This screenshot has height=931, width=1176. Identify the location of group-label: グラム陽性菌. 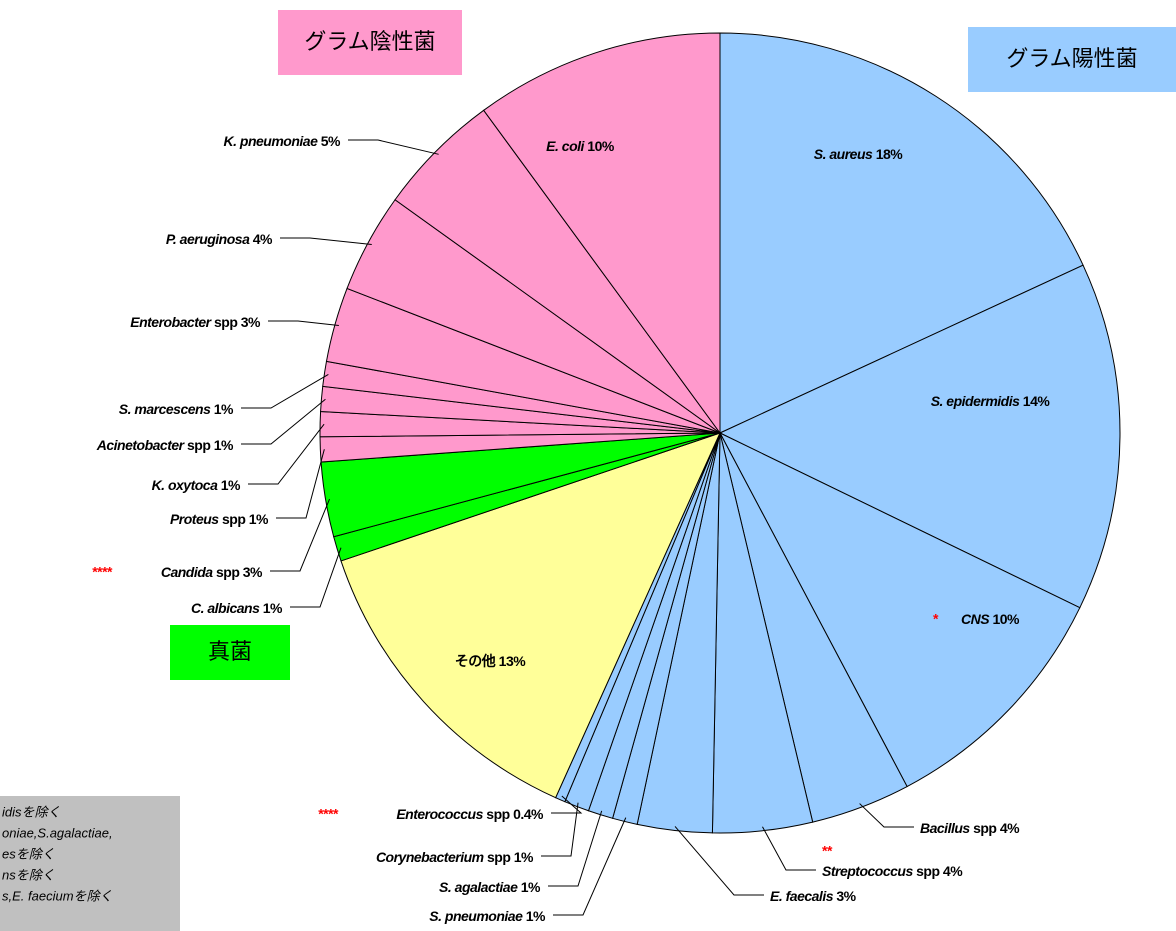
(1071, 58).